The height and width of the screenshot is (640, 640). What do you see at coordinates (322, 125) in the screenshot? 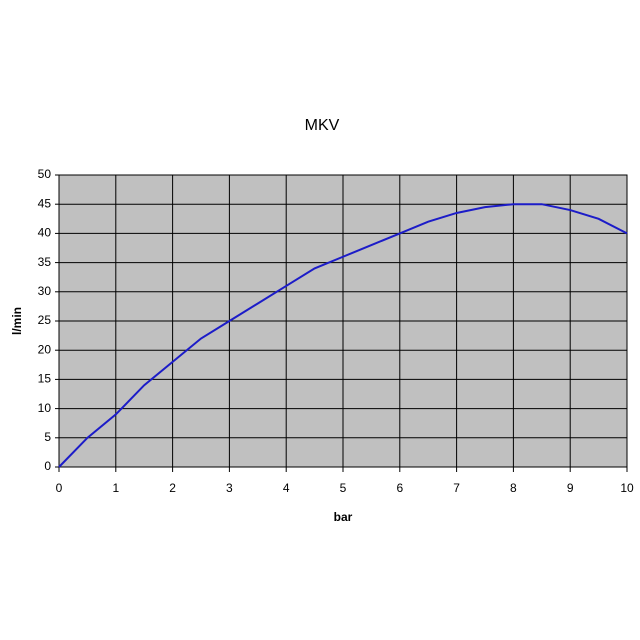
I see `chart-title: MKV` at bounding box center [322, 125].